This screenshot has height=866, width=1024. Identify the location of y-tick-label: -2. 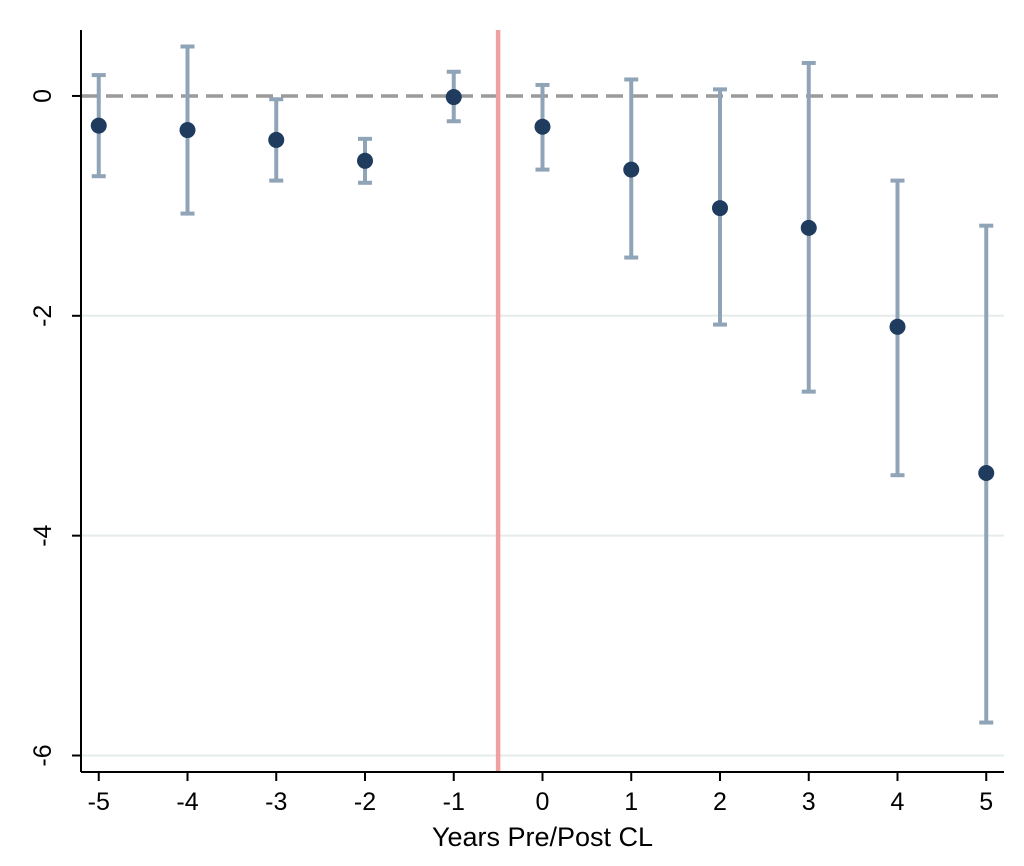
(43, 316).